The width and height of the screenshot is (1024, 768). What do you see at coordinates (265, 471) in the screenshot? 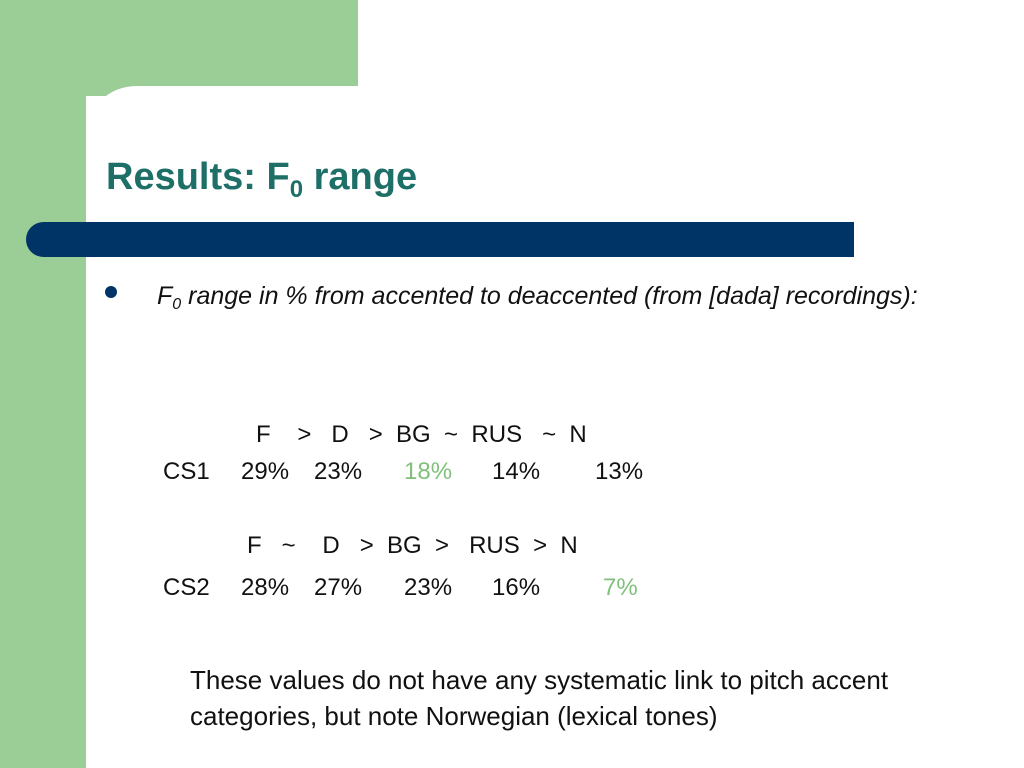
I see `cs1-value-f: 29%` at bounding box center [265, 471].